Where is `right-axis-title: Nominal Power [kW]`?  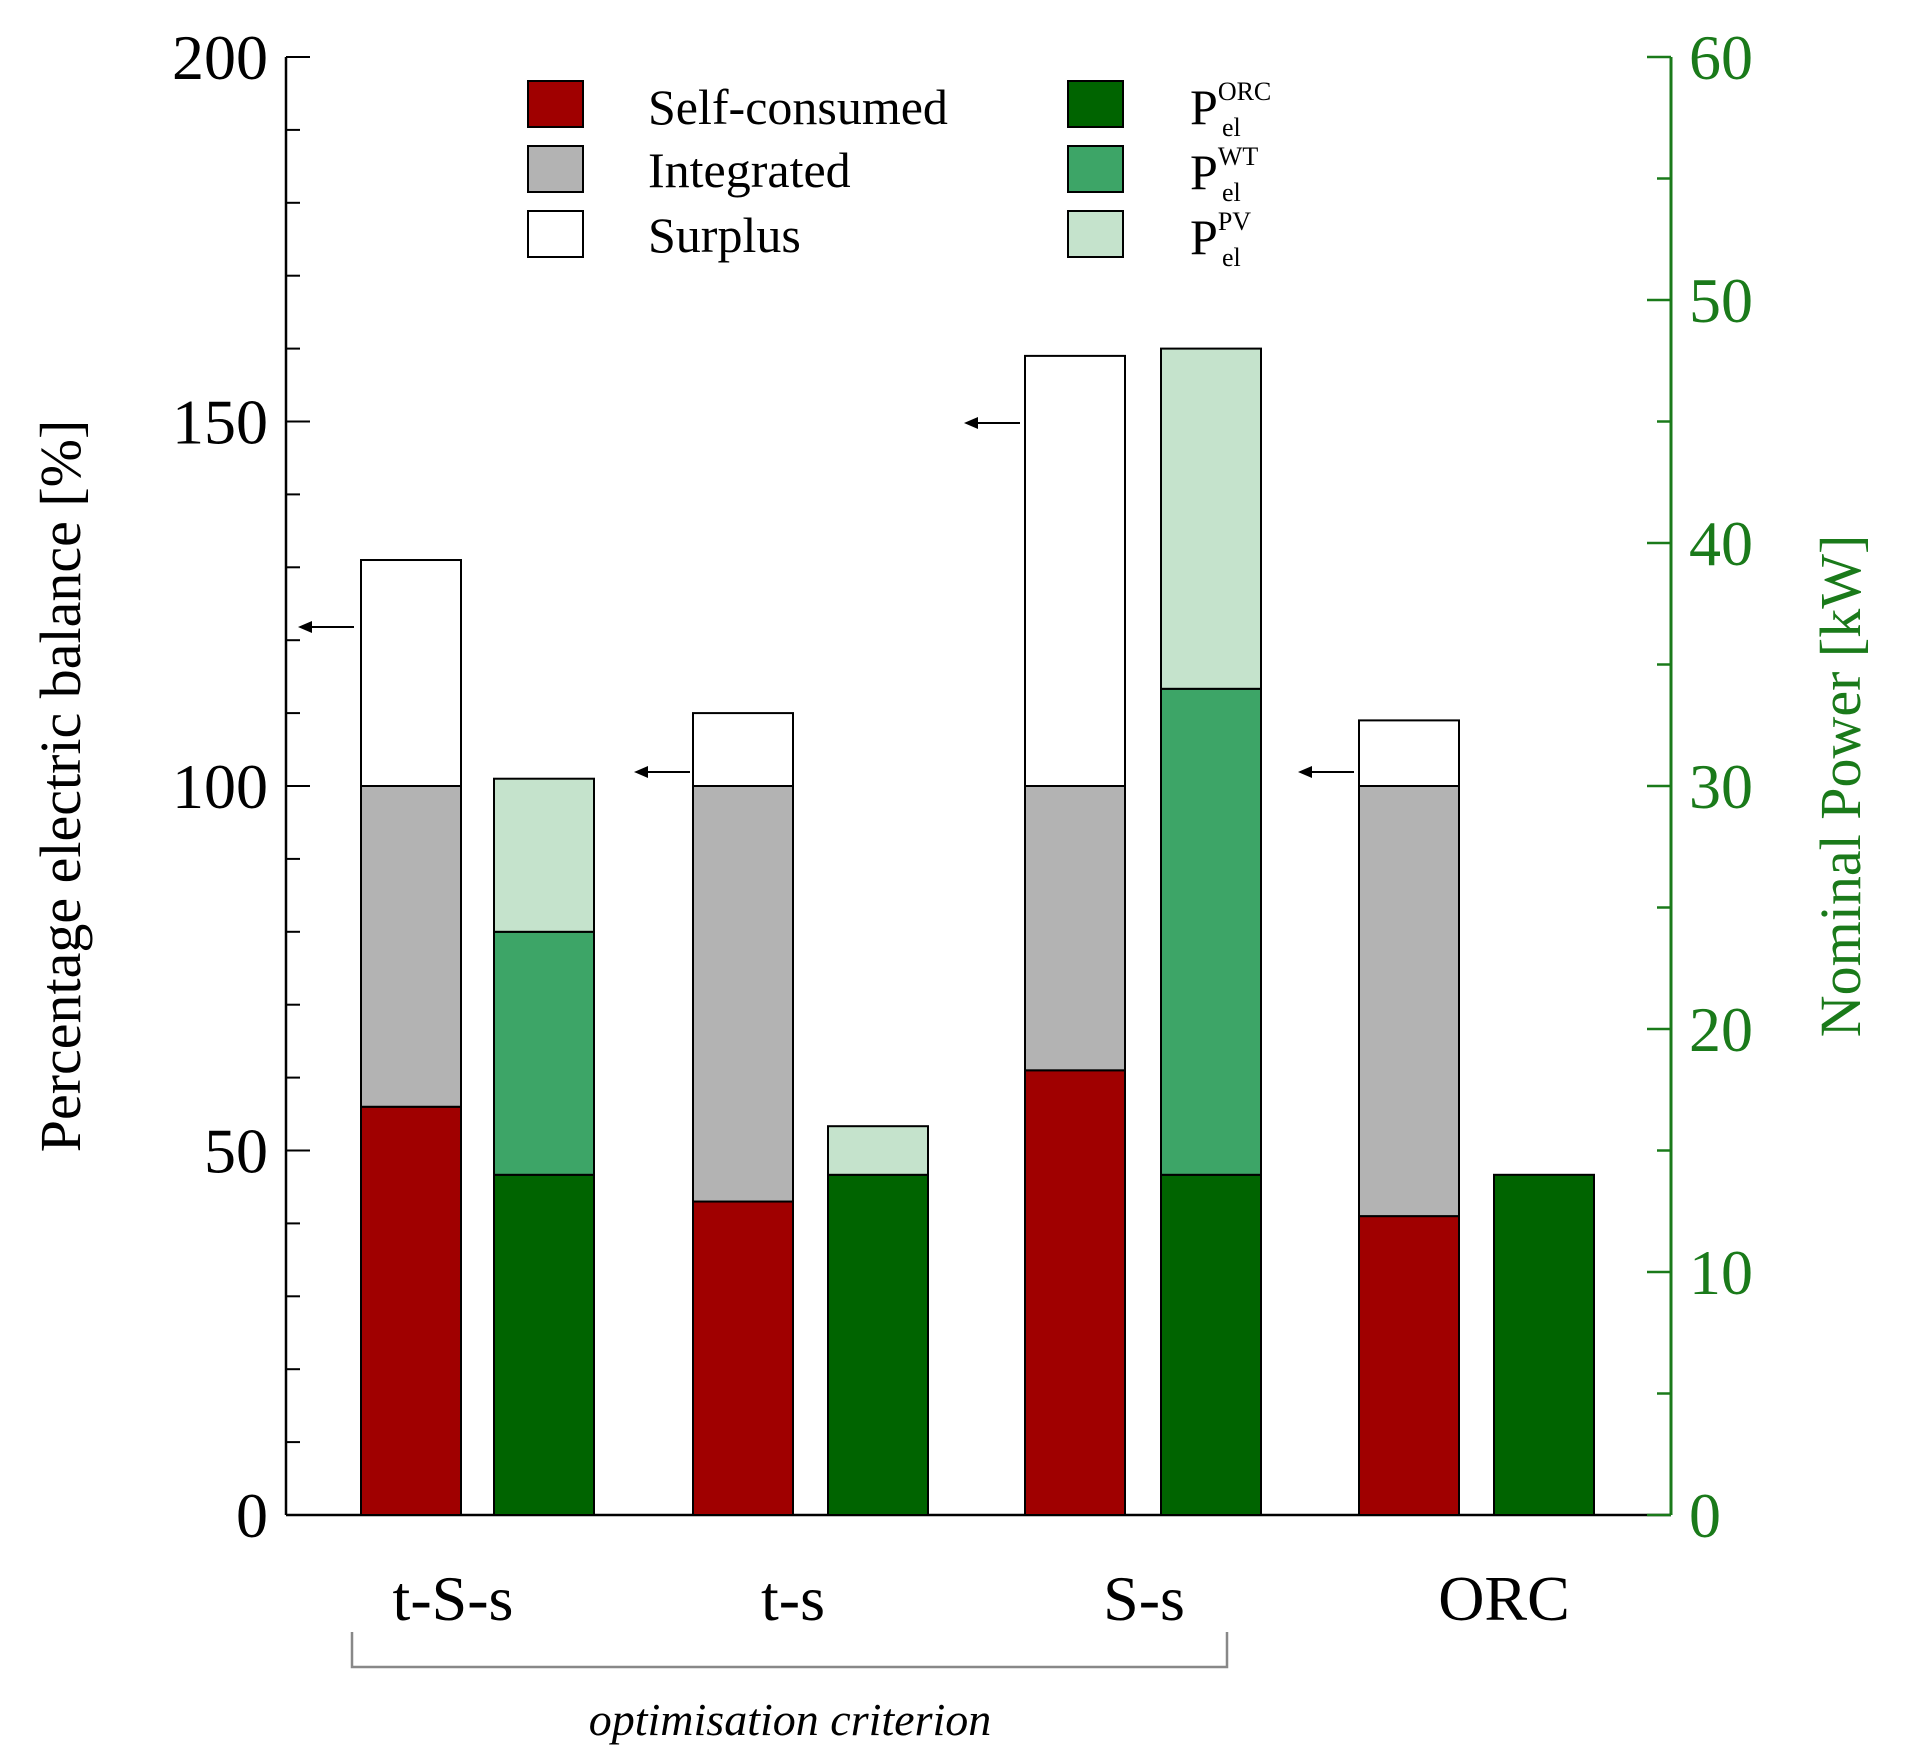 right-axis-title: Nominal Power [kW] is located at coordinates (1840, 786).